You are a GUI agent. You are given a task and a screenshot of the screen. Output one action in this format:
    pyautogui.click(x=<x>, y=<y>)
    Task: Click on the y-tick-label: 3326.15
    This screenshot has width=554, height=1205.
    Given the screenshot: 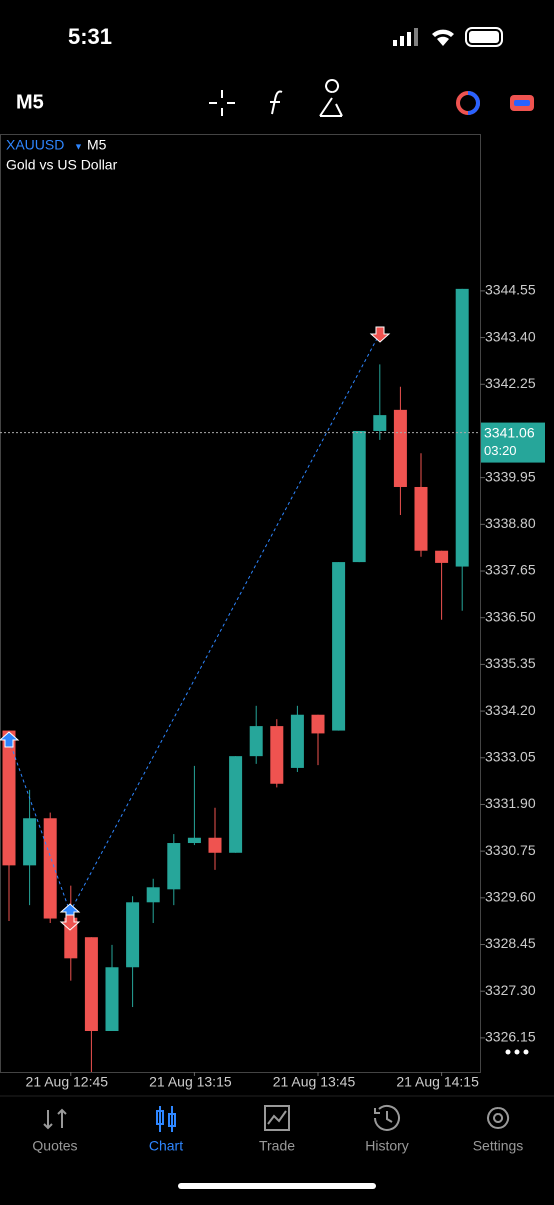 What is the action you would take?
    pyautogui.click(x=510, y=1037)
    